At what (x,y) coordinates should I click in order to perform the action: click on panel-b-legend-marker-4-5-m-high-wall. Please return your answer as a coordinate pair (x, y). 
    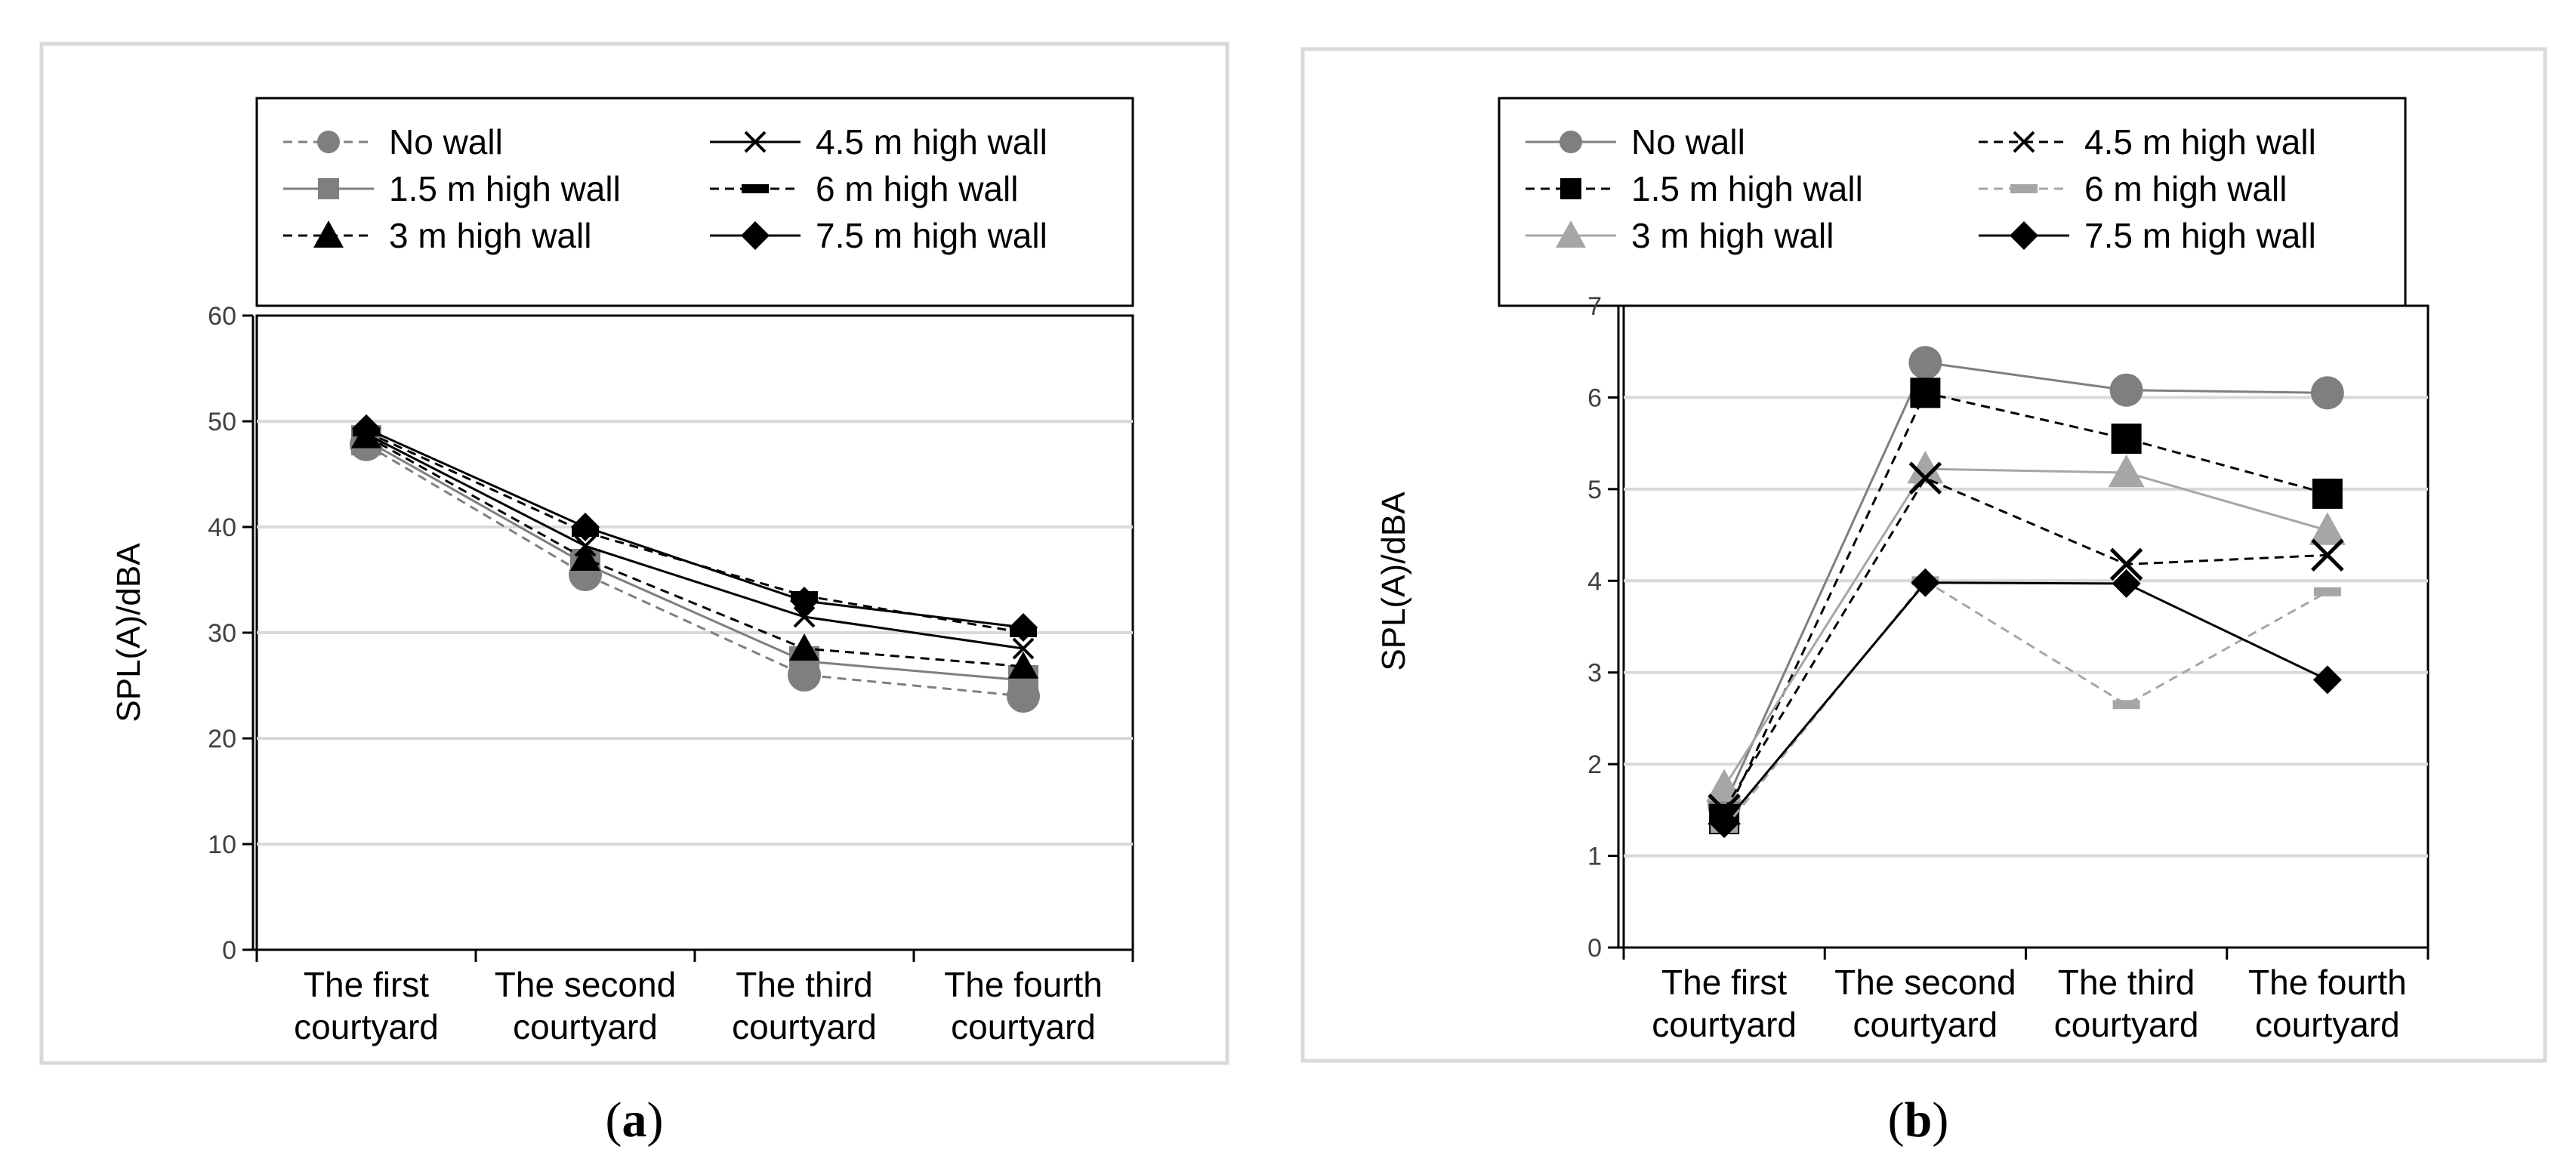
    Looking at the image, I should click on (2024, 142).